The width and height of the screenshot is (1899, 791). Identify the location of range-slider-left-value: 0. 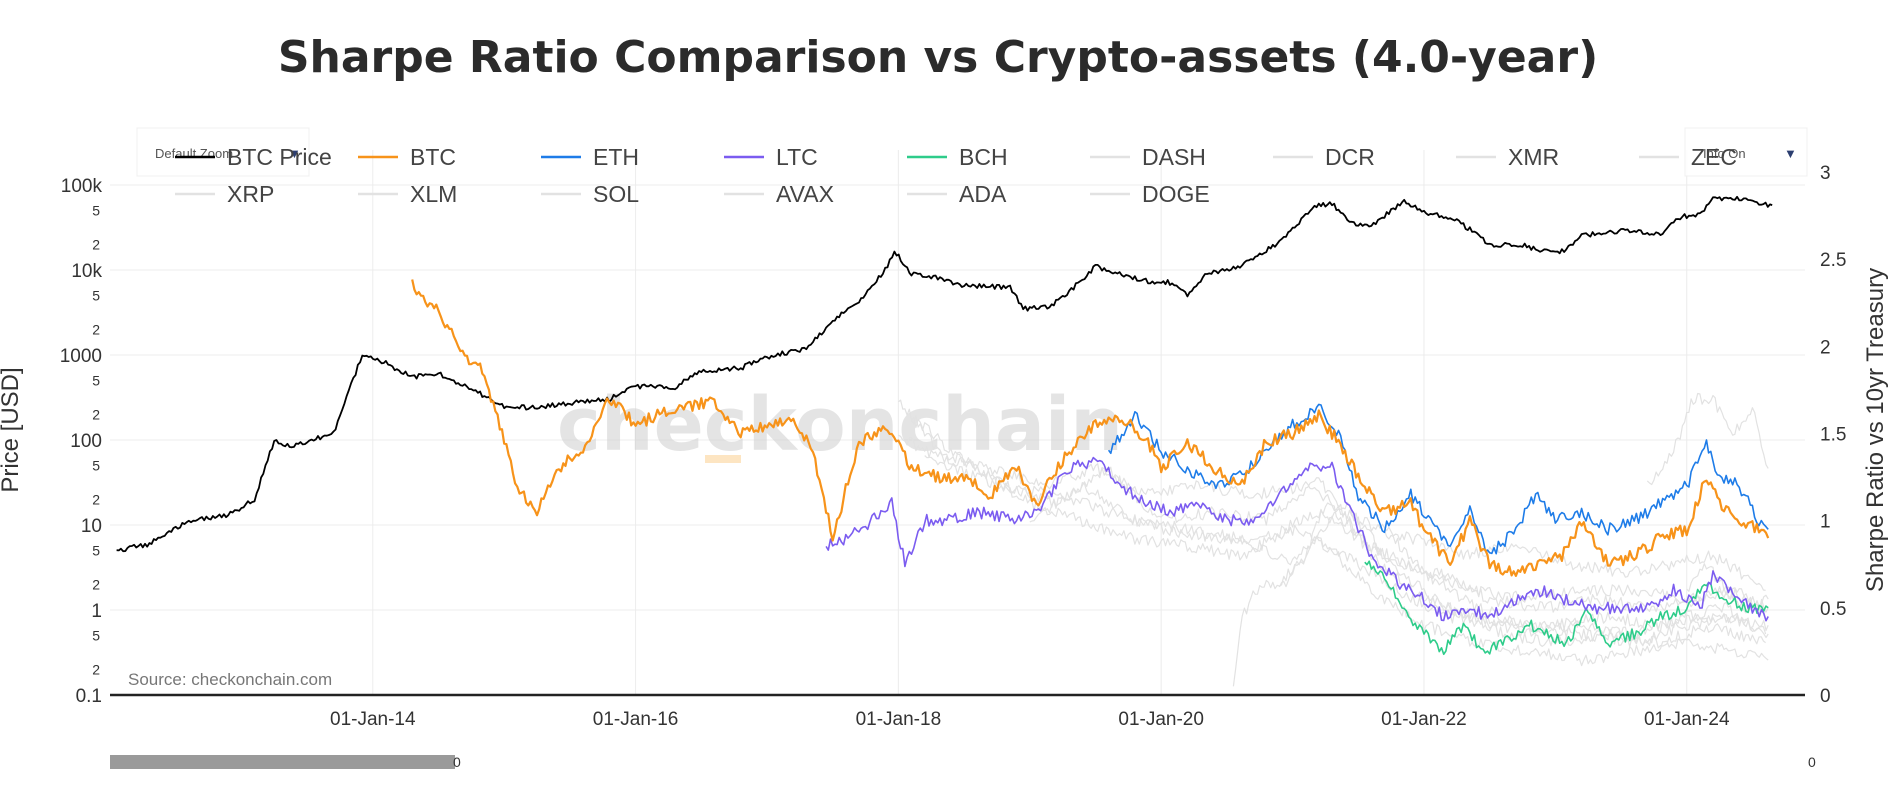
(457, 762).